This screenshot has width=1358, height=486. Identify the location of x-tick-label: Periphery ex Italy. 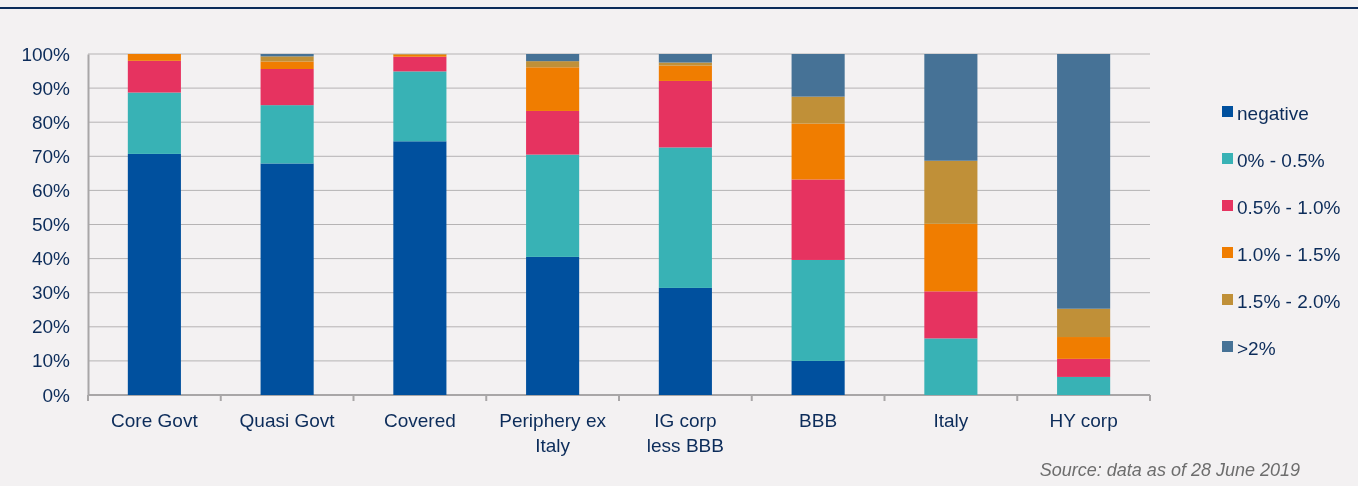
(553, 433).